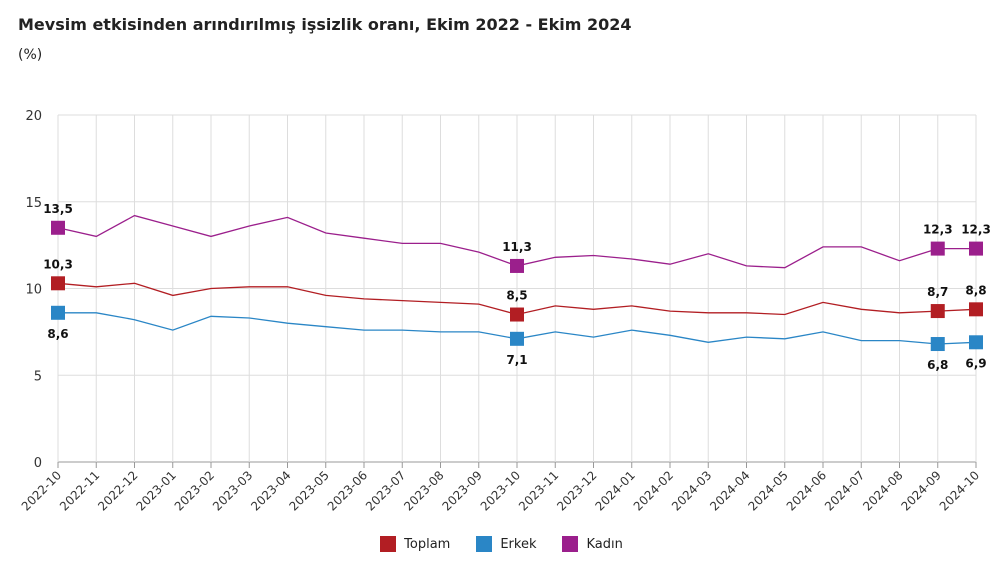 The image size is (1003, 566). What do you see at coordinates (882, 490) in the screenshot?
I see `x-tick-label: 2024-08` at bounding box center [882, 490].